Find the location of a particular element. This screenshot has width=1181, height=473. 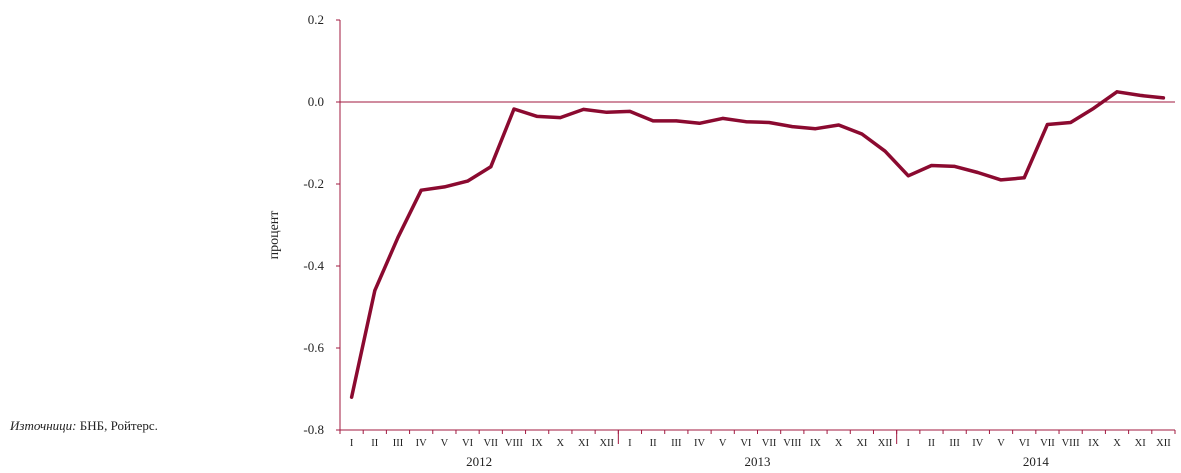

year-label: 2013 is located at coordinates (758, 461).